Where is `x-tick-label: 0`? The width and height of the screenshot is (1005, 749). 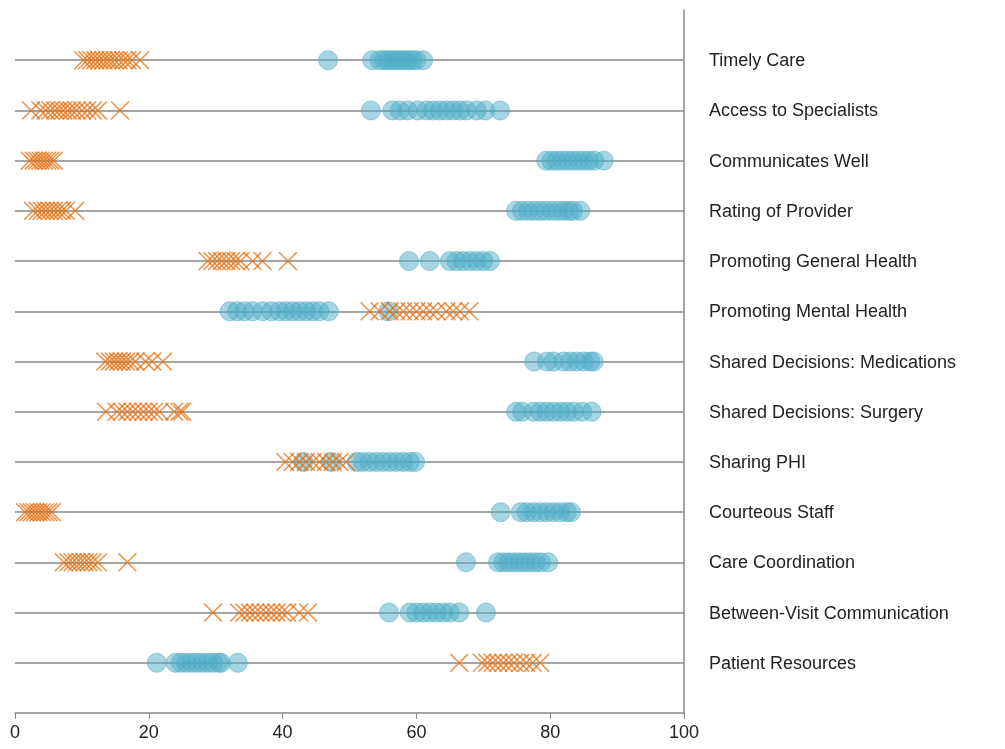 x-tick-label: 0 is located at coordinates (15, 732).